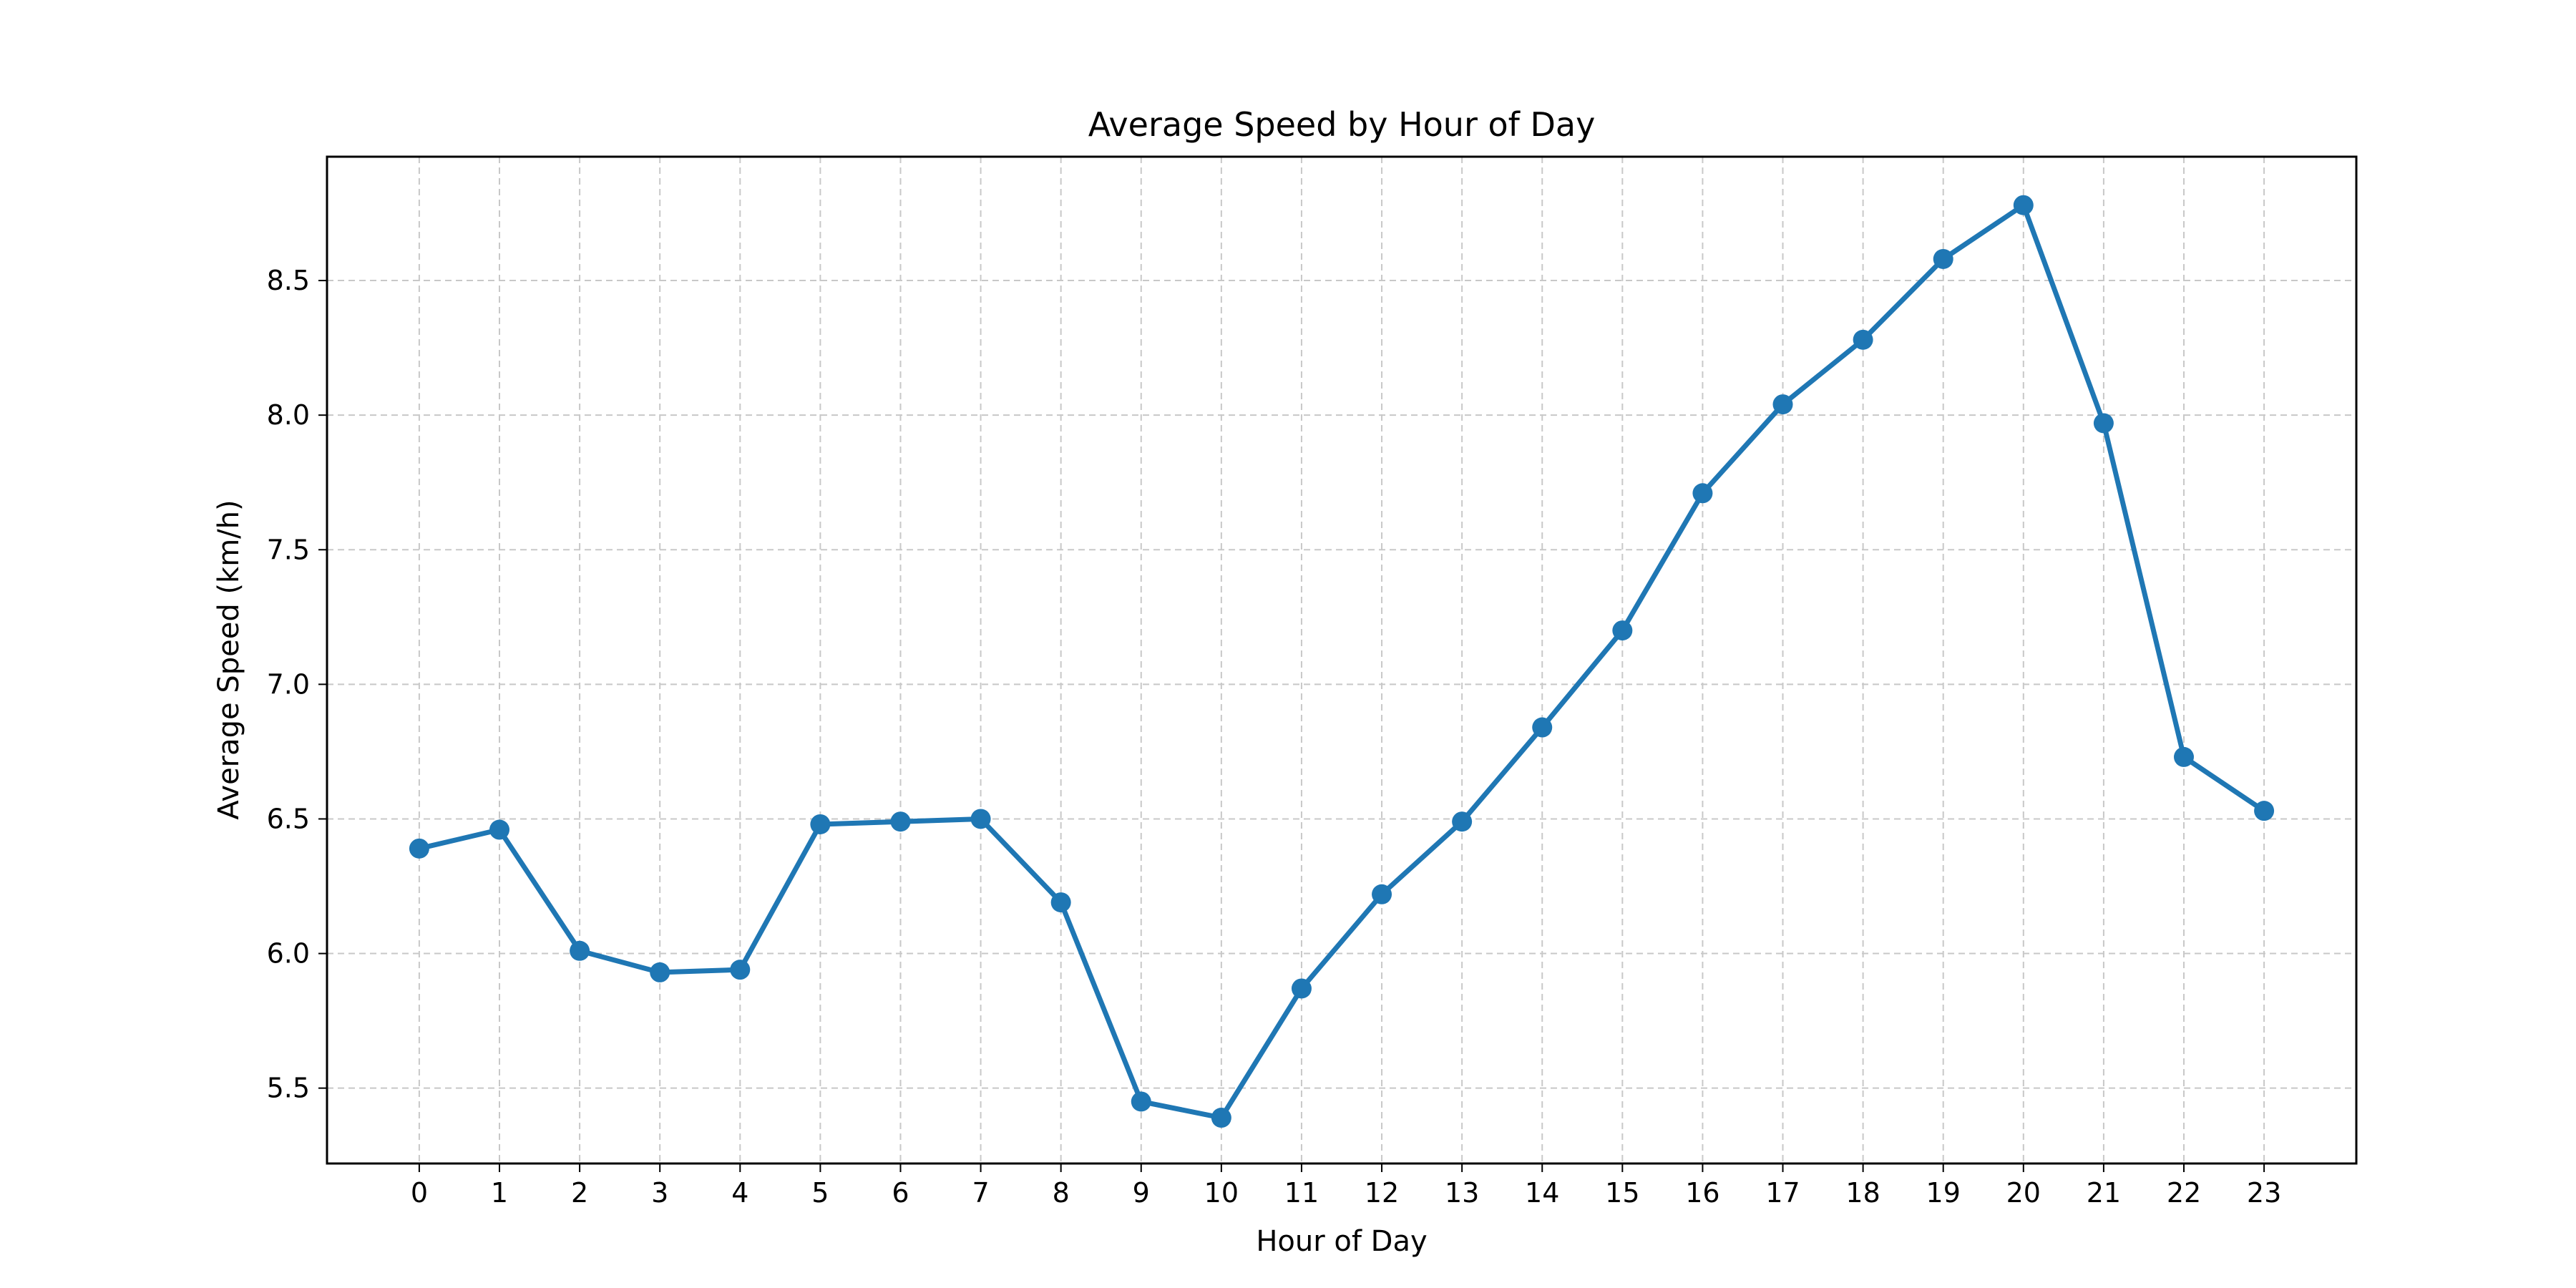  What do you see at coordinates (288, 1088) in the screenshot?
I see `y-tick-label: 5.5` at bounding box center [288, 1088].